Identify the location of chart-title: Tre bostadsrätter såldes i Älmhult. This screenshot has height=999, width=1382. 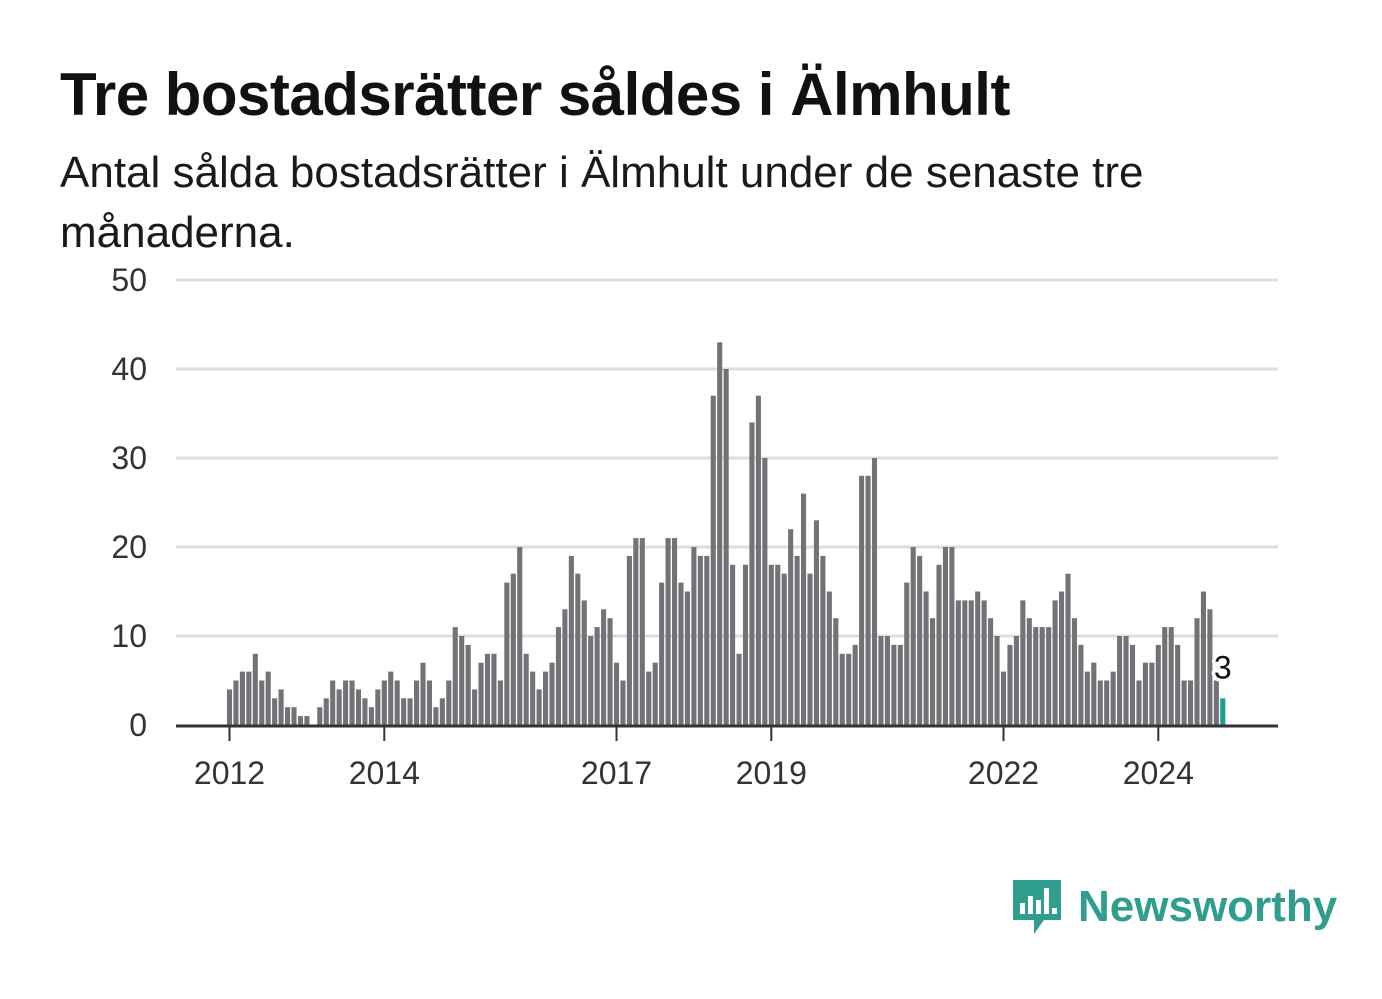
(535, 94).